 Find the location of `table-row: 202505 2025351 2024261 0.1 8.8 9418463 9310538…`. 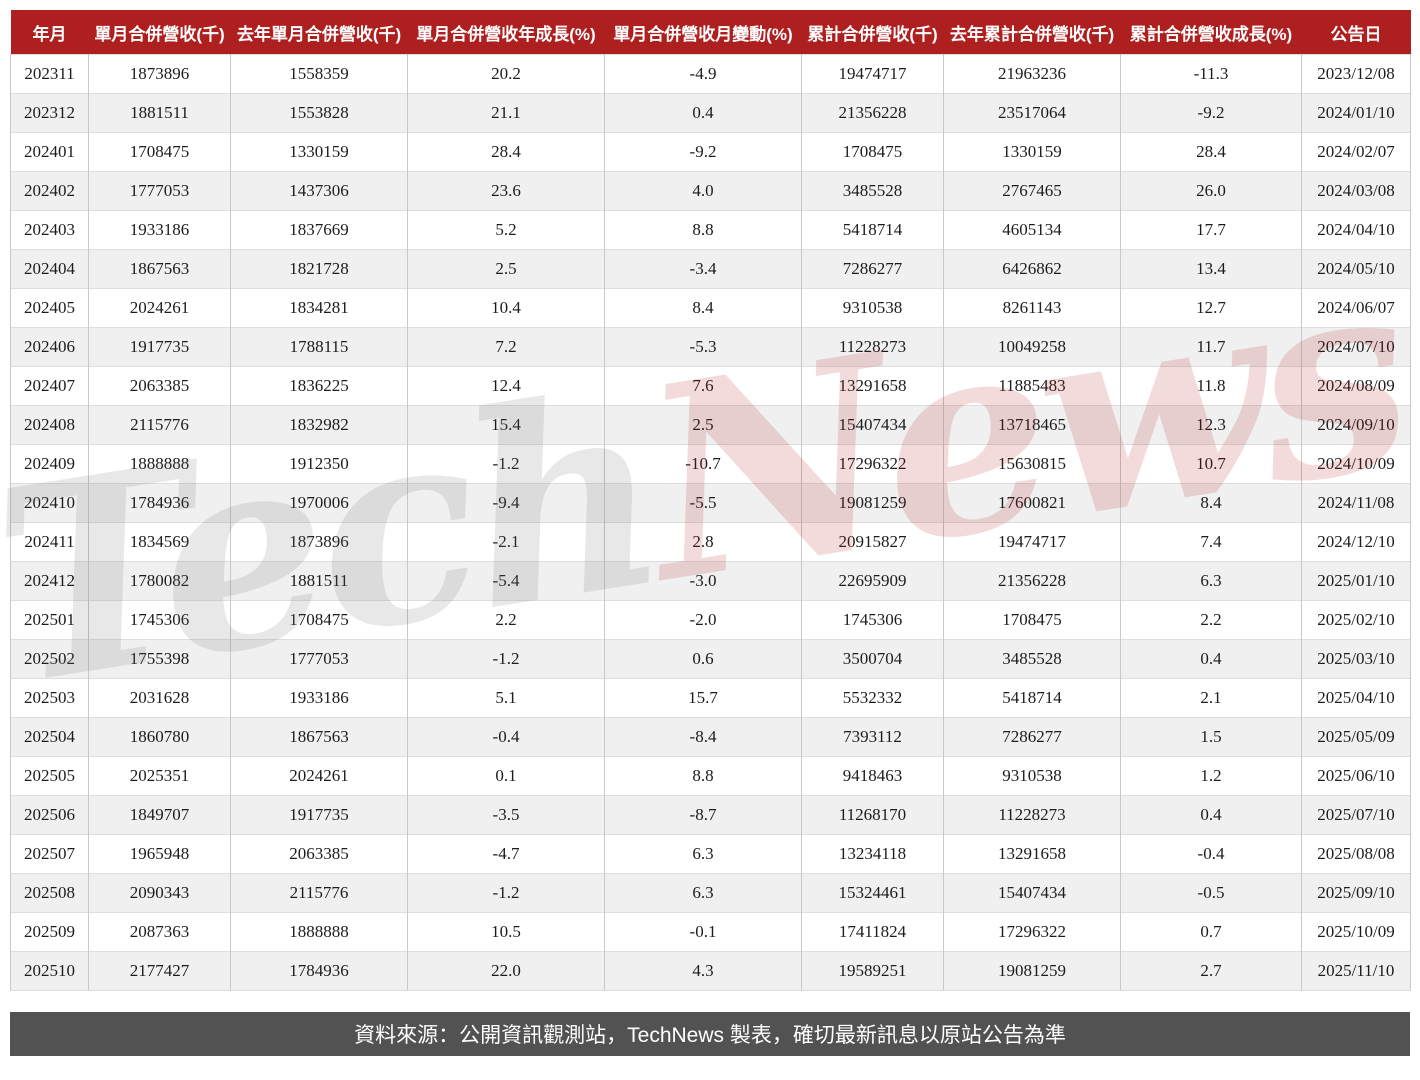

table-row: 202505 2025351 2024261 0.1 8.8 9418463 9310538… is located at coordinates (710, 776).